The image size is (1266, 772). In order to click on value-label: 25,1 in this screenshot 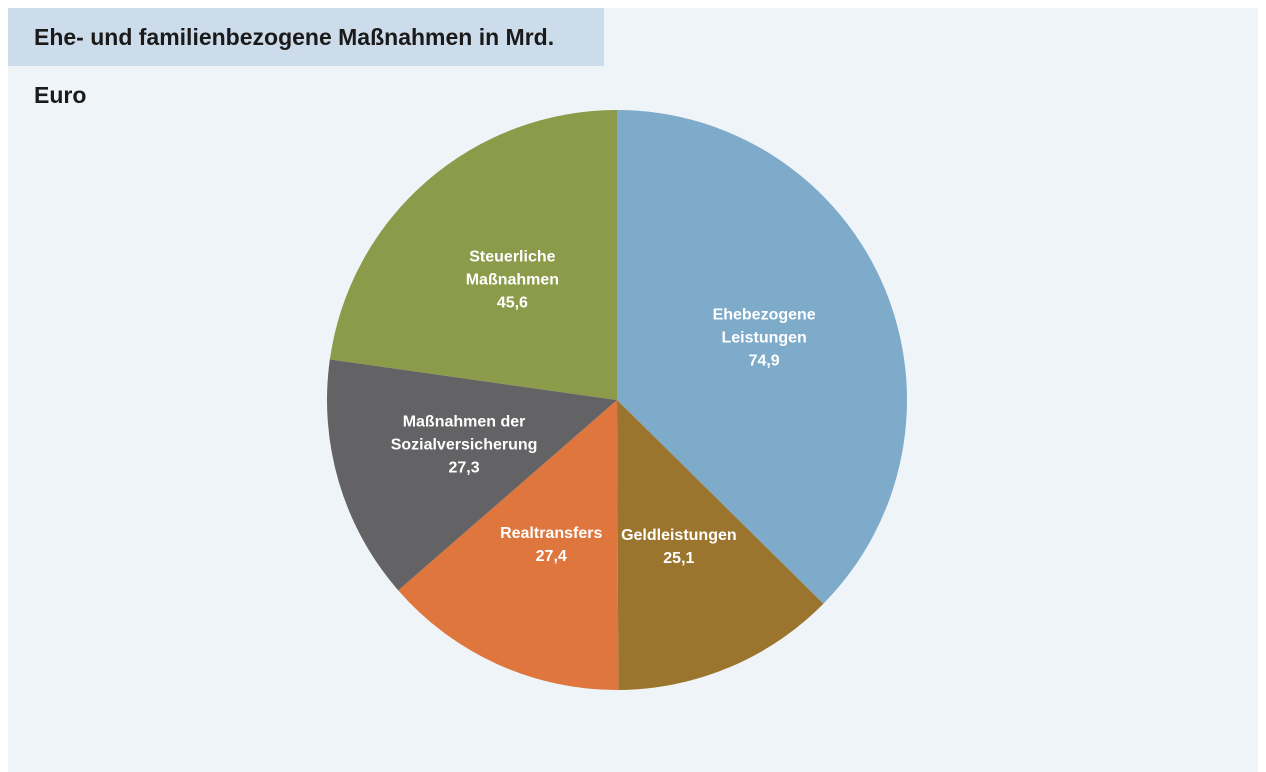, I will do `click(679, 558)`.